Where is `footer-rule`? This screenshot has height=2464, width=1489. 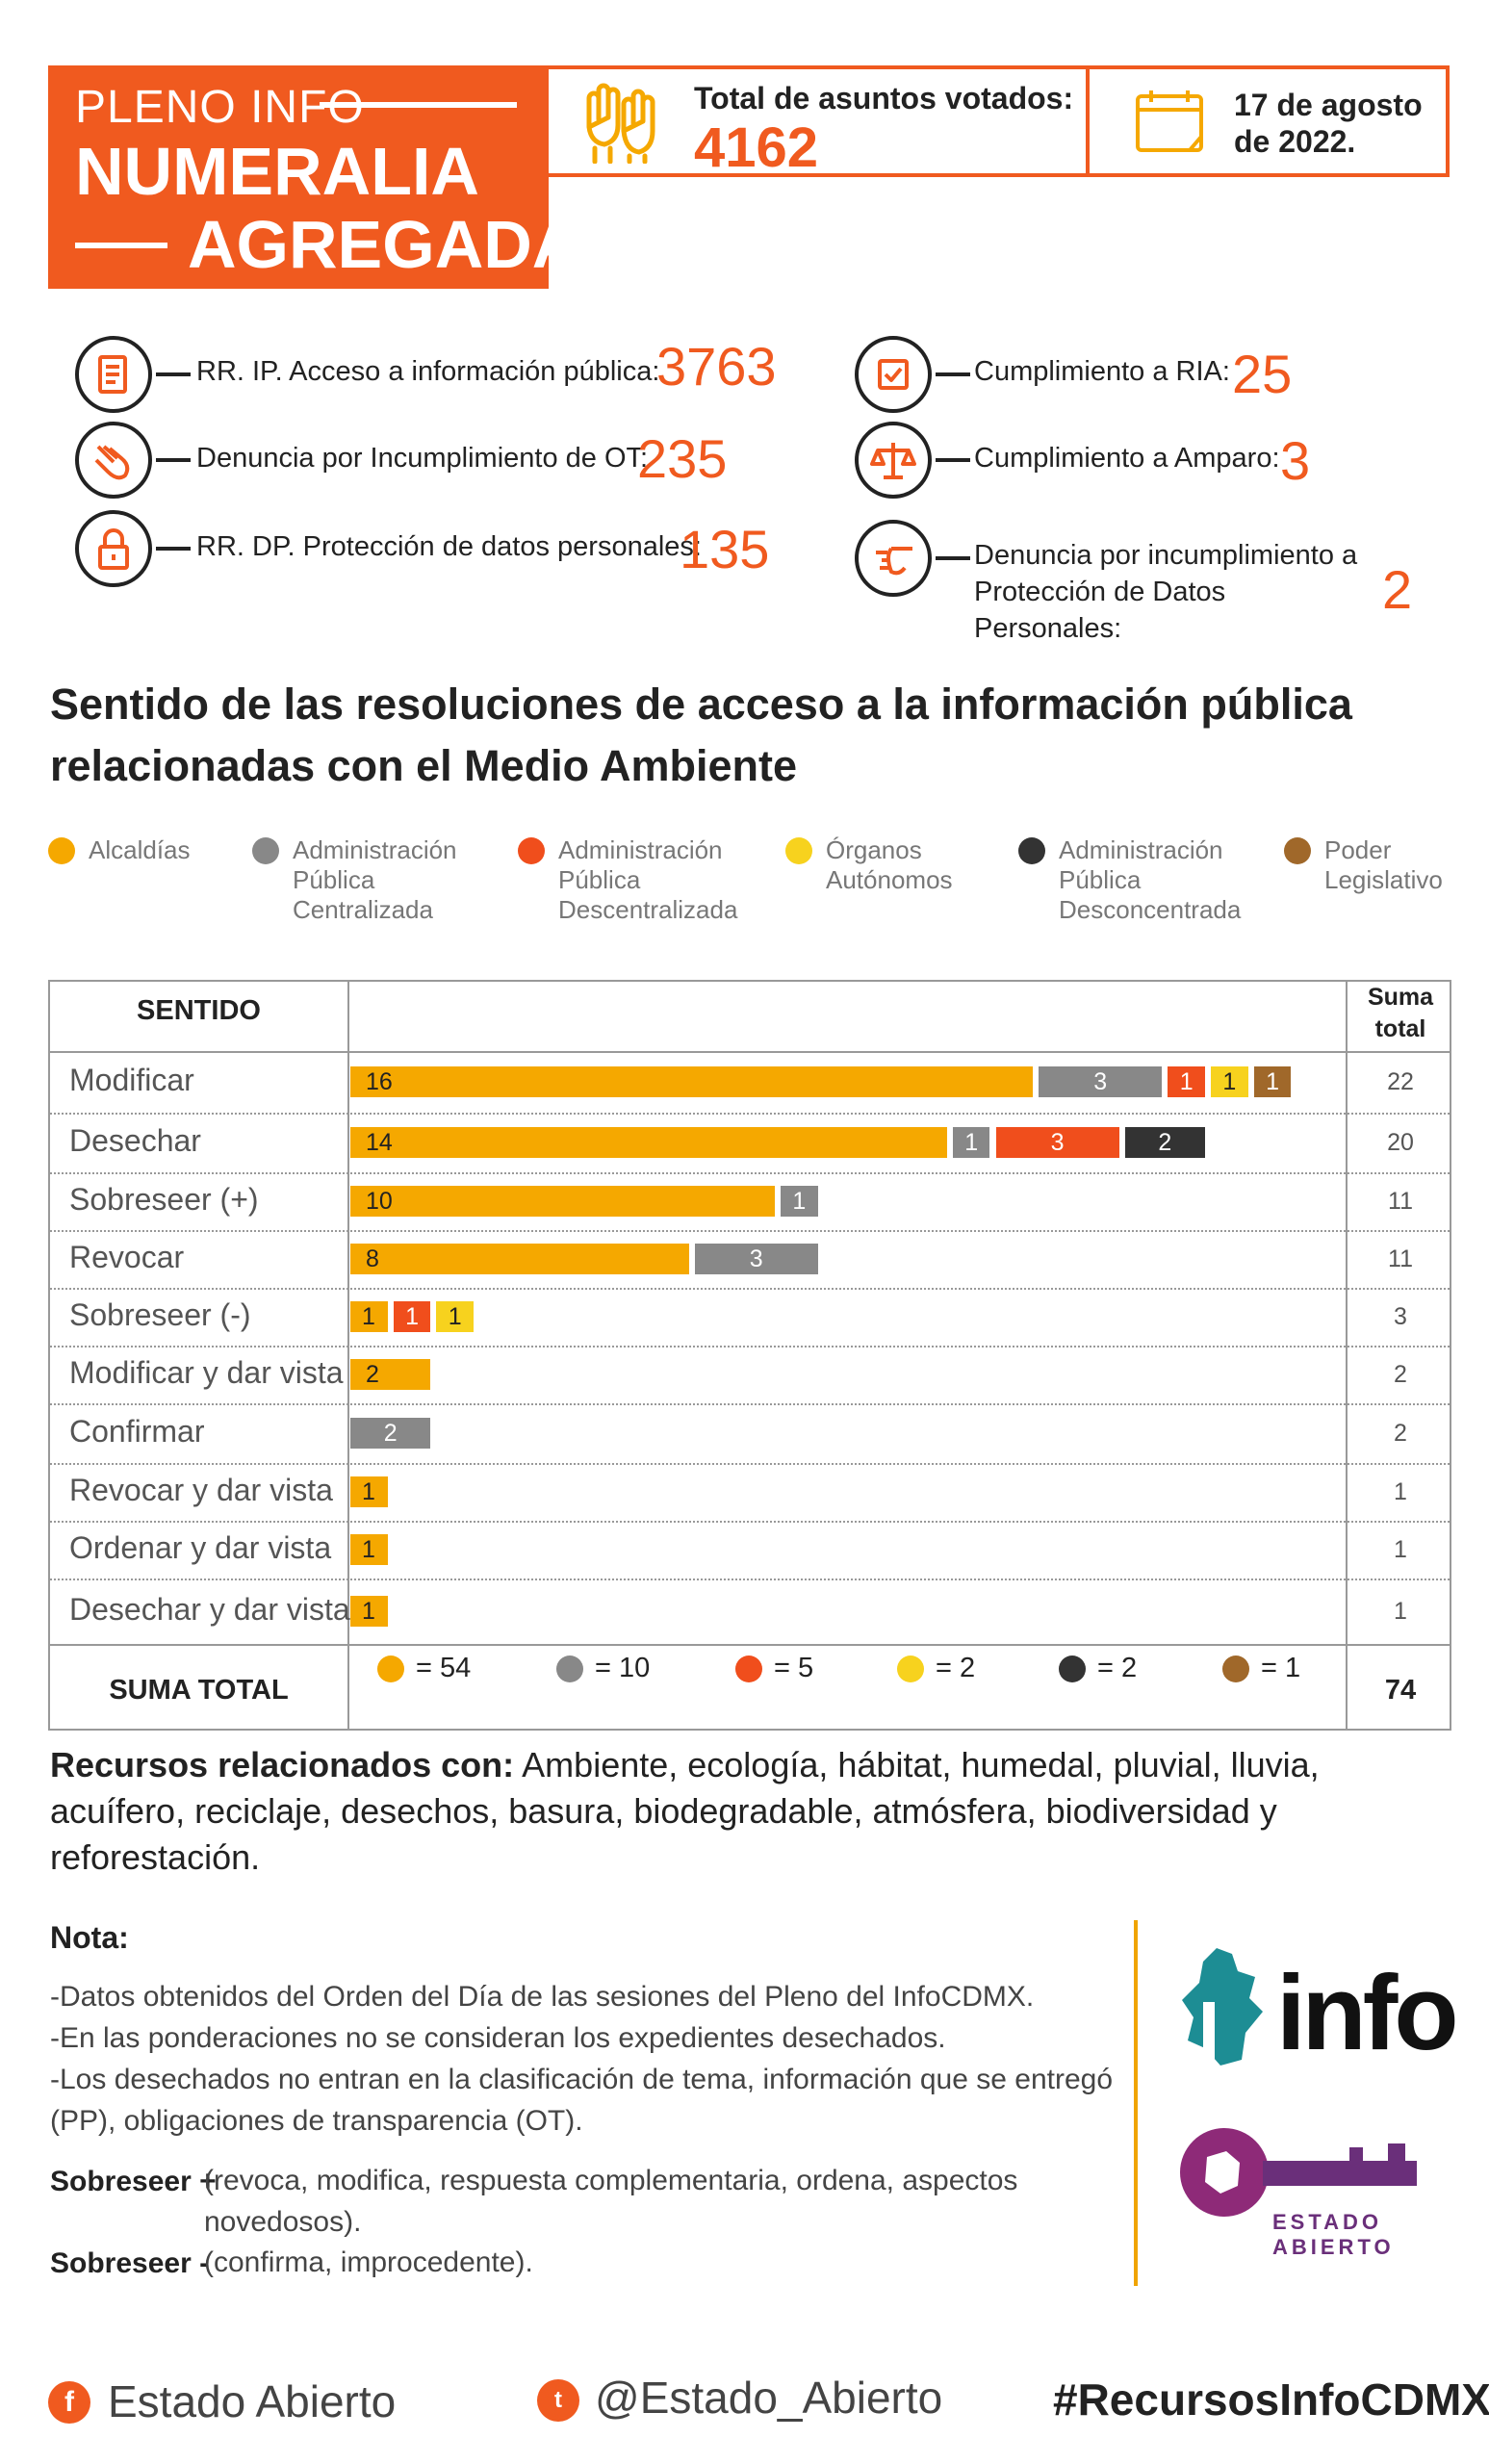
footer-rule is located at coordinates (750, 1645).